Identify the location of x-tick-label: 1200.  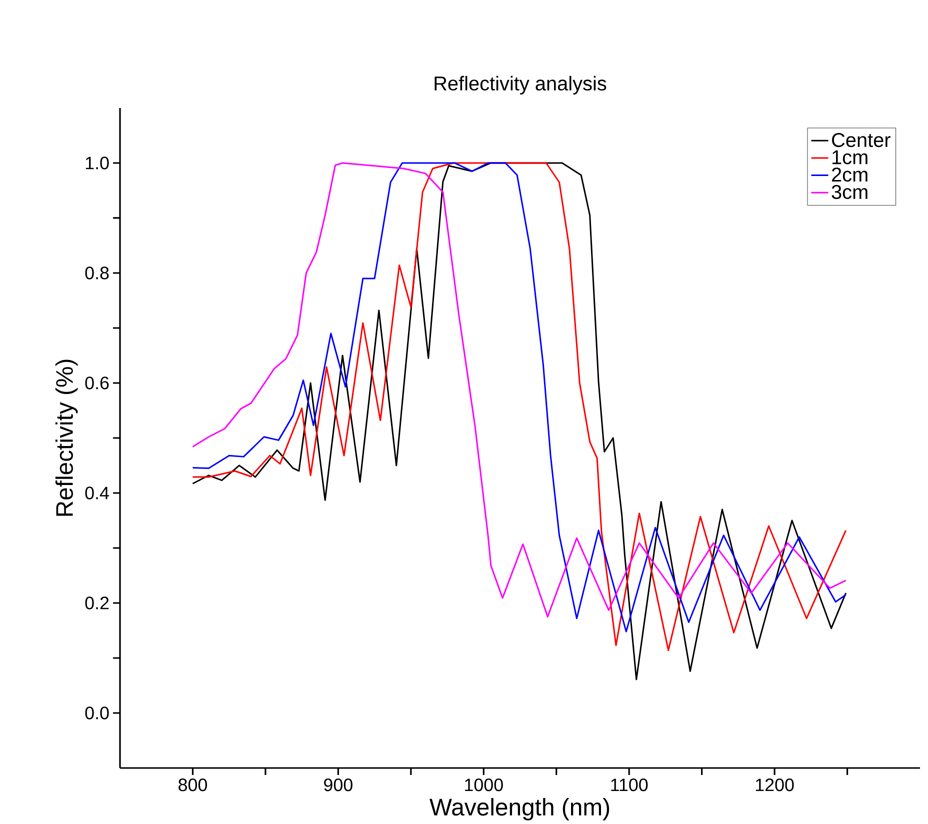
(775, 785).